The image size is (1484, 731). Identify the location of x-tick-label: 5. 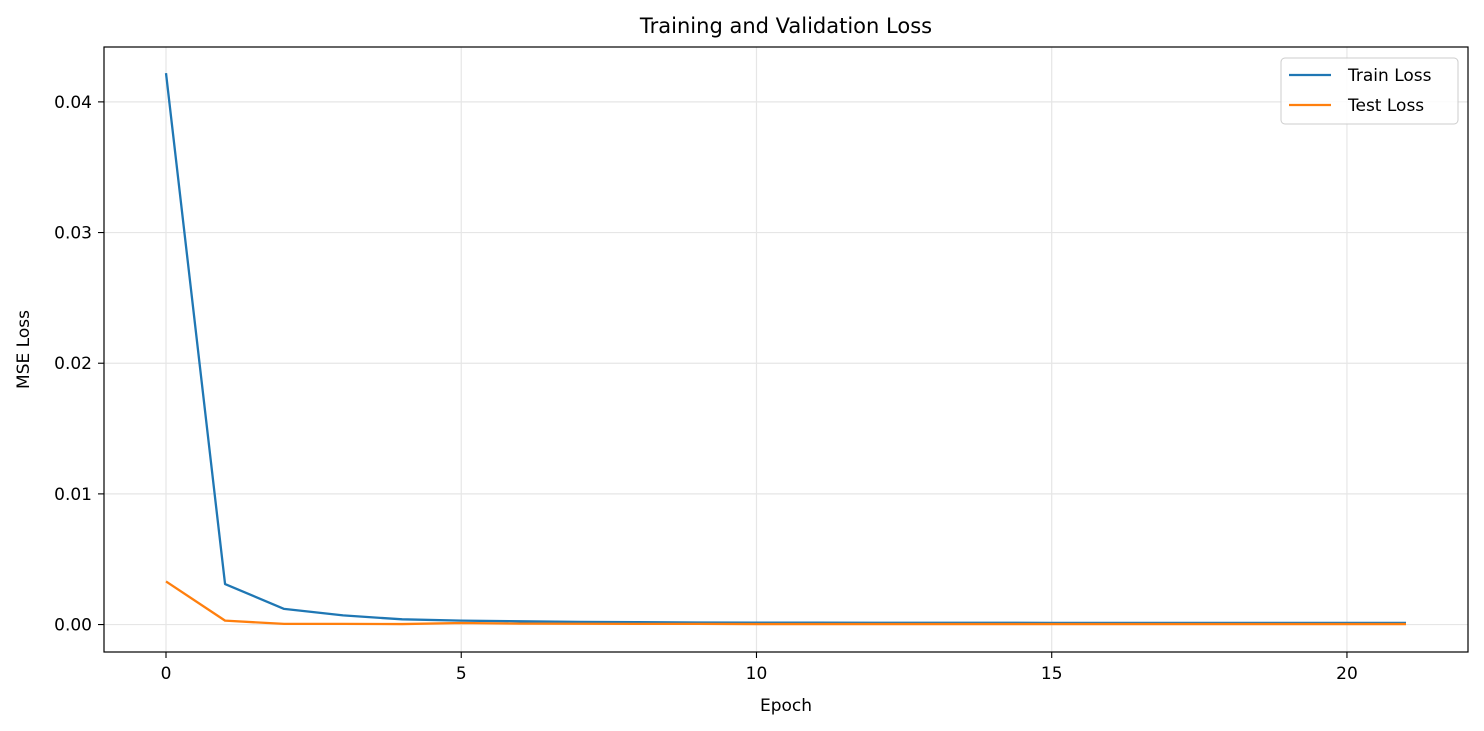
(461, 674).